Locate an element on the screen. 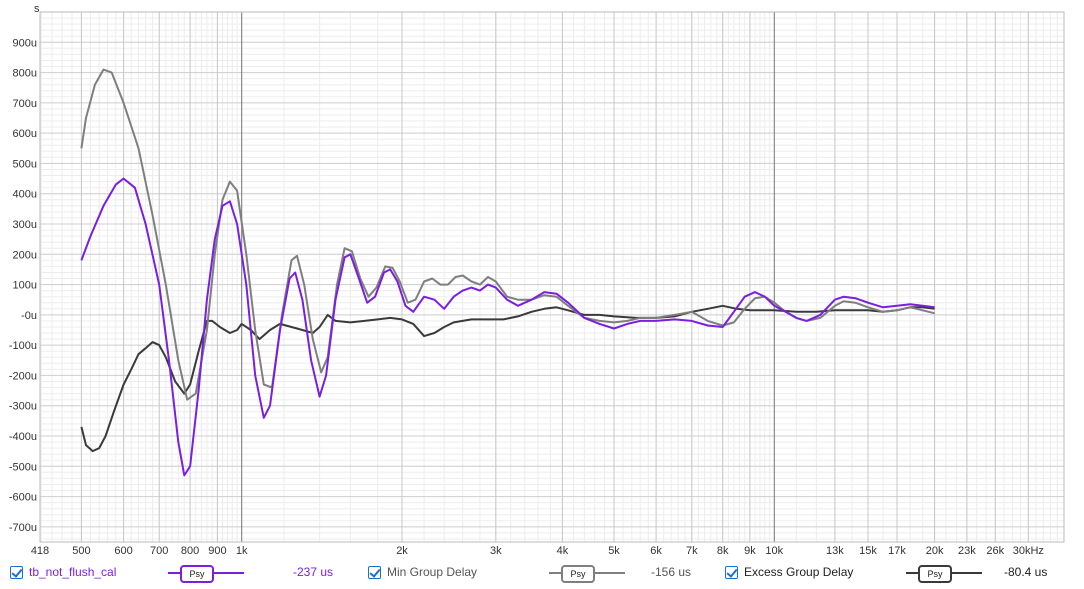 This screenshot has width=1084, height=589. y-tick-label: 600u is located at coordinates (25, 134).